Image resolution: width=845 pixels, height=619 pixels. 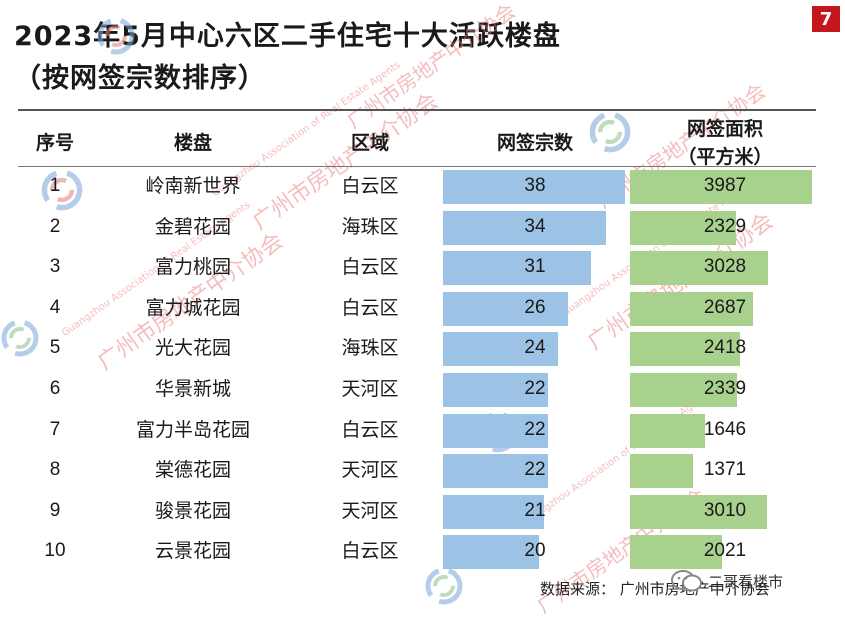 I want to click on header-area: 网签面积, so click(x=724, y=129).